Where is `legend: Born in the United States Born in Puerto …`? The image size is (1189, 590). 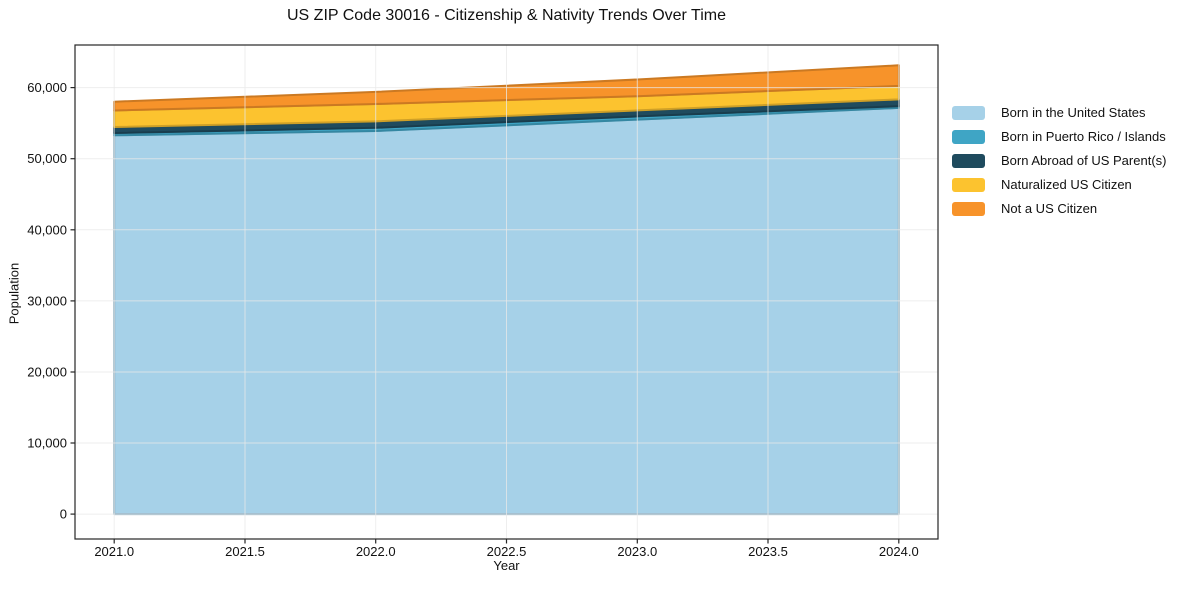
legend: Born in the United States Born in Puerto … is located at coordinates (1059, 160).